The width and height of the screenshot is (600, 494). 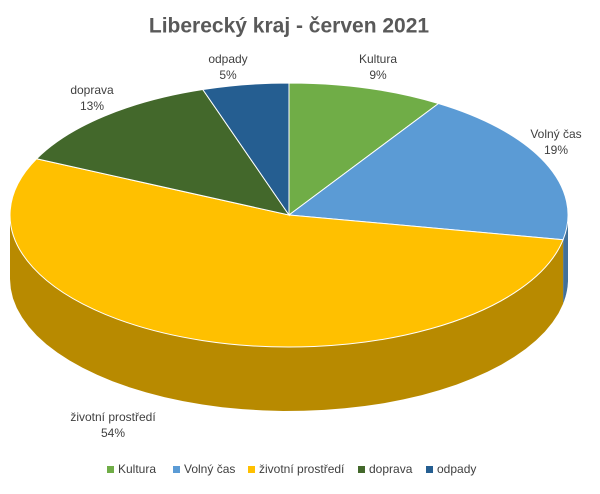 I want to click on data-label-name: Volný čas, so click(x=555, y=134).